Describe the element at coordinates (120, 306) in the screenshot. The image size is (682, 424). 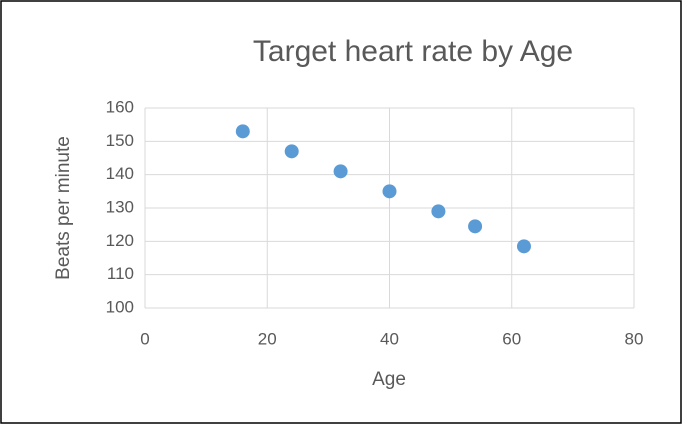
I see `y-tick-label: 100` at that location.